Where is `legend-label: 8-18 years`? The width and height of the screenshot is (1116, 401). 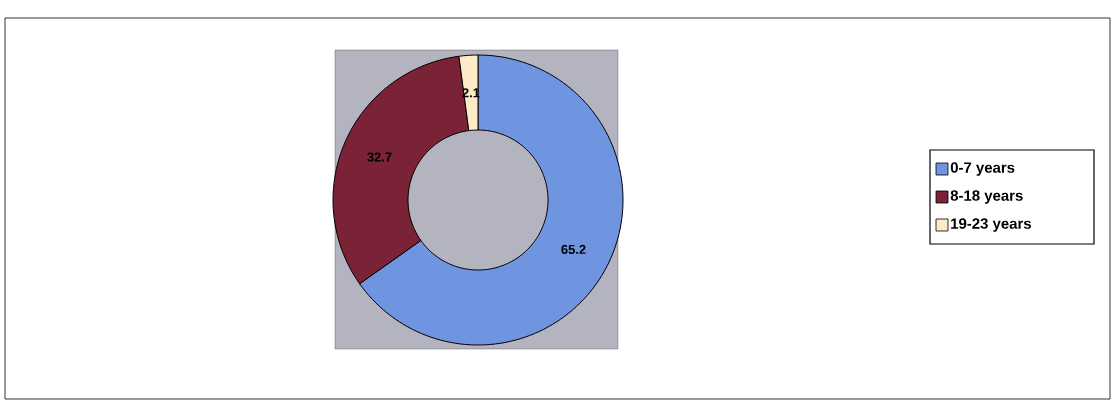 legend-label: 8-18 years is located at coordinates (986, 197).